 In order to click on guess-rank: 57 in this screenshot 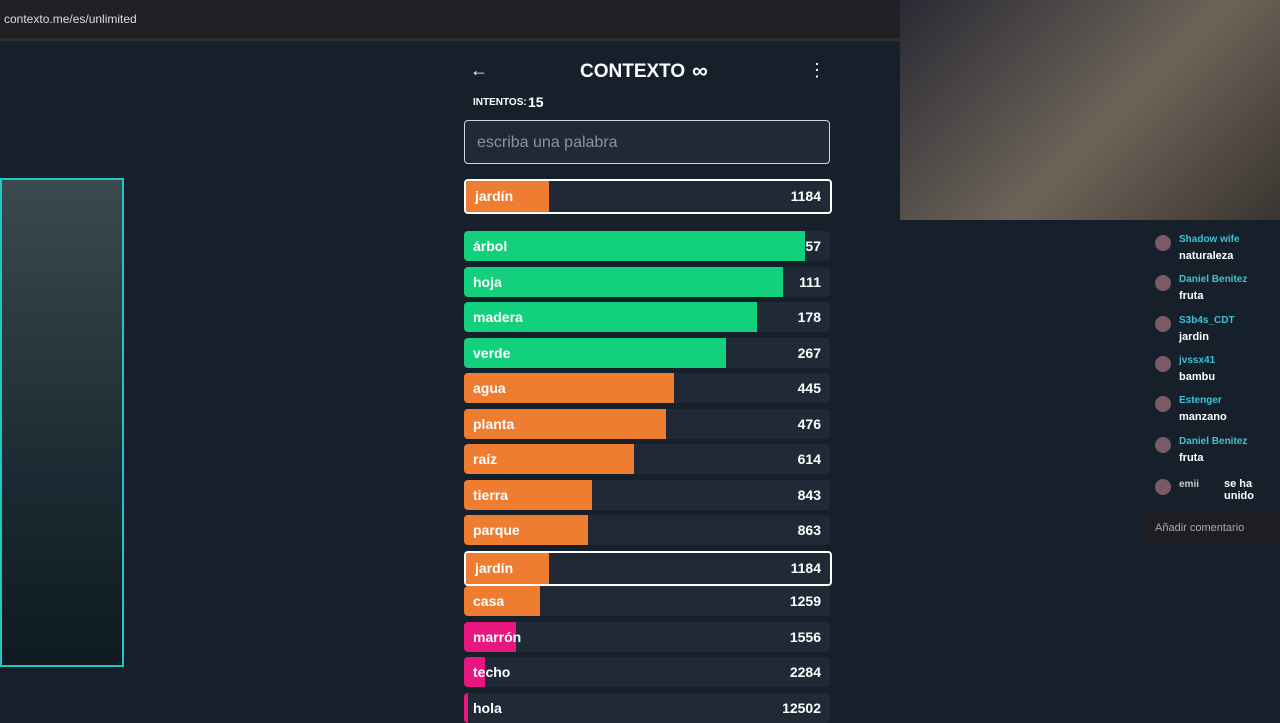, I will do `click(813, 246)`.